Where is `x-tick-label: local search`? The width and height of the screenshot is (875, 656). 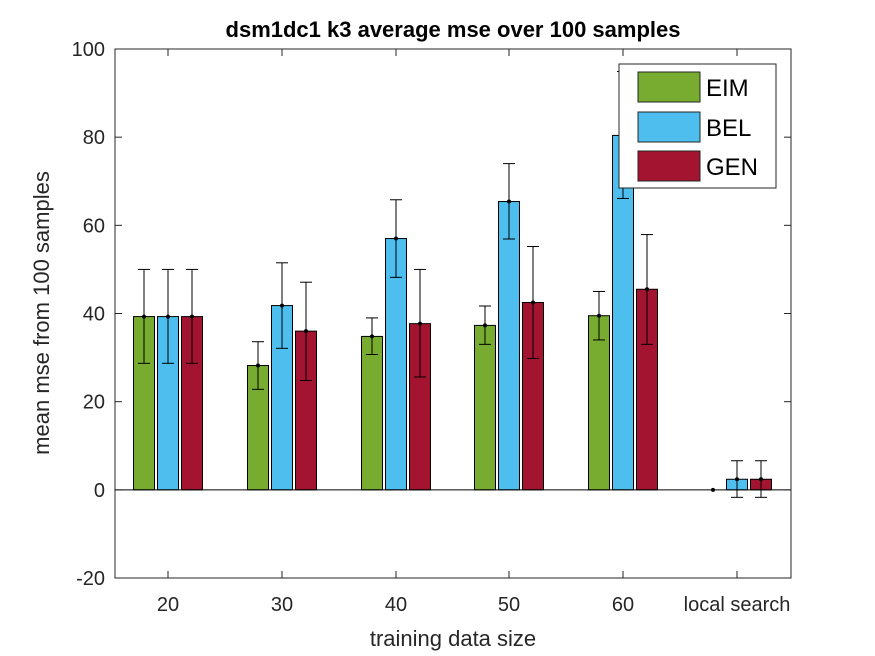 x-tick-label: local search is located at coordinates (737, 605).